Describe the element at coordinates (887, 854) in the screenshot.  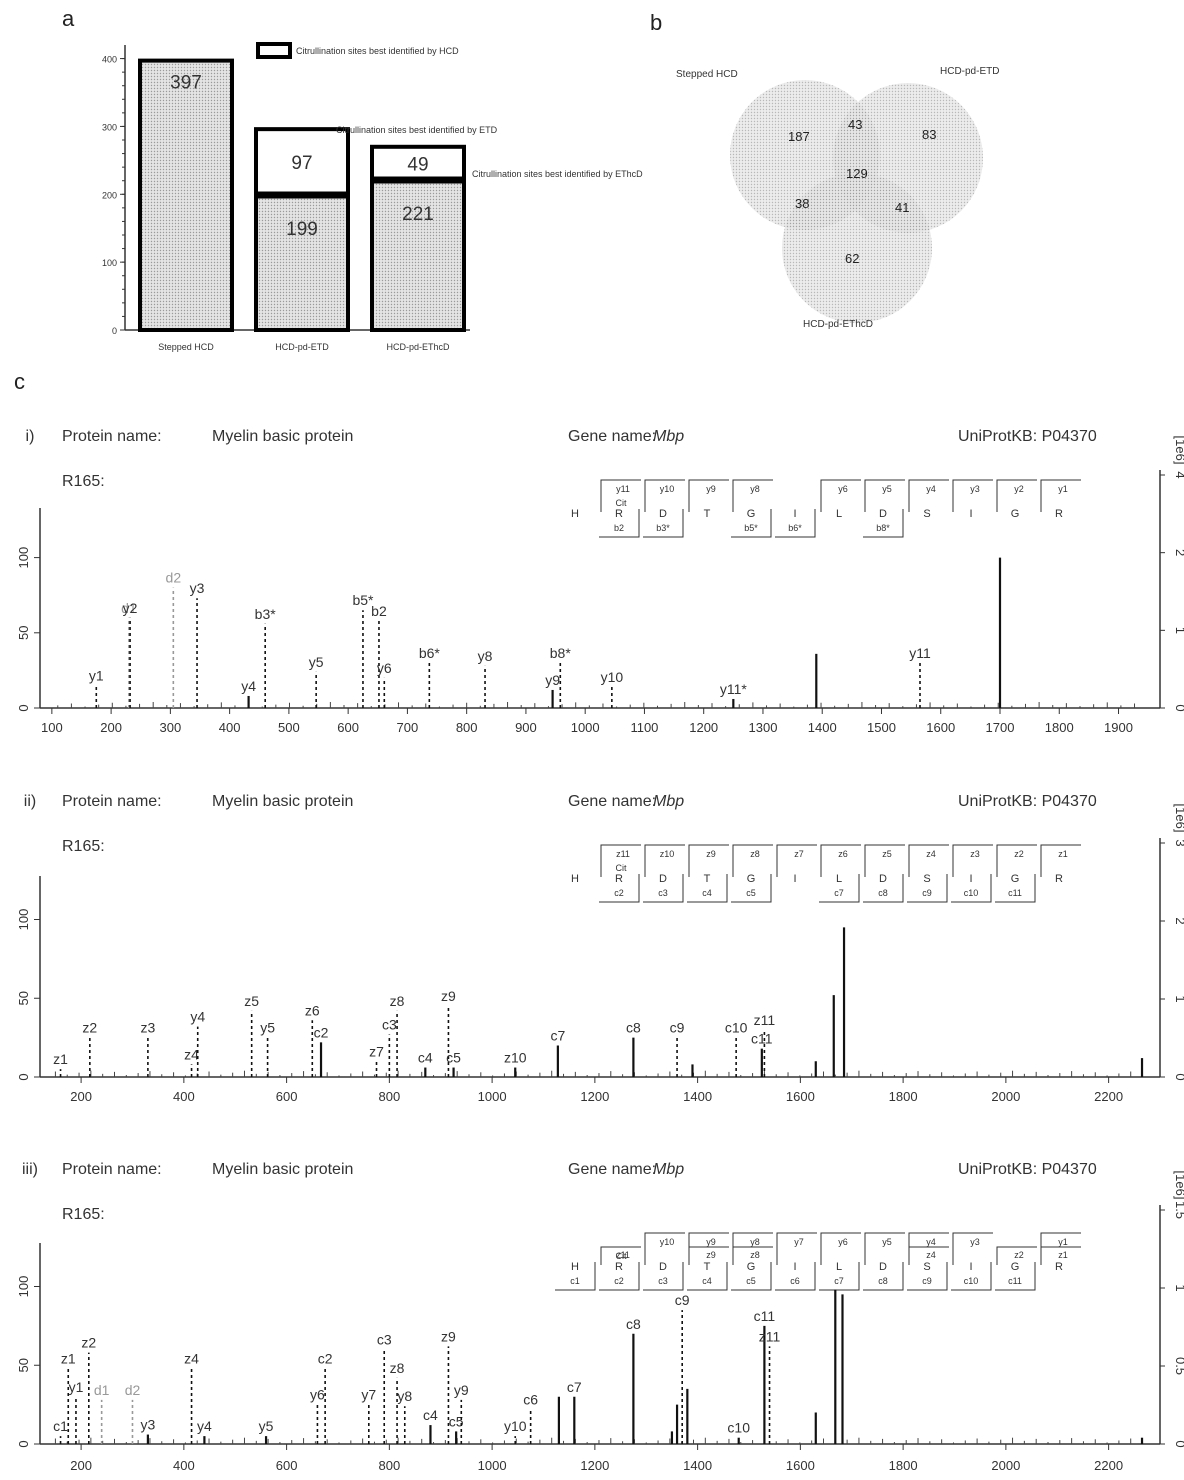
I see `fragment-ion-top: z5` at that location.